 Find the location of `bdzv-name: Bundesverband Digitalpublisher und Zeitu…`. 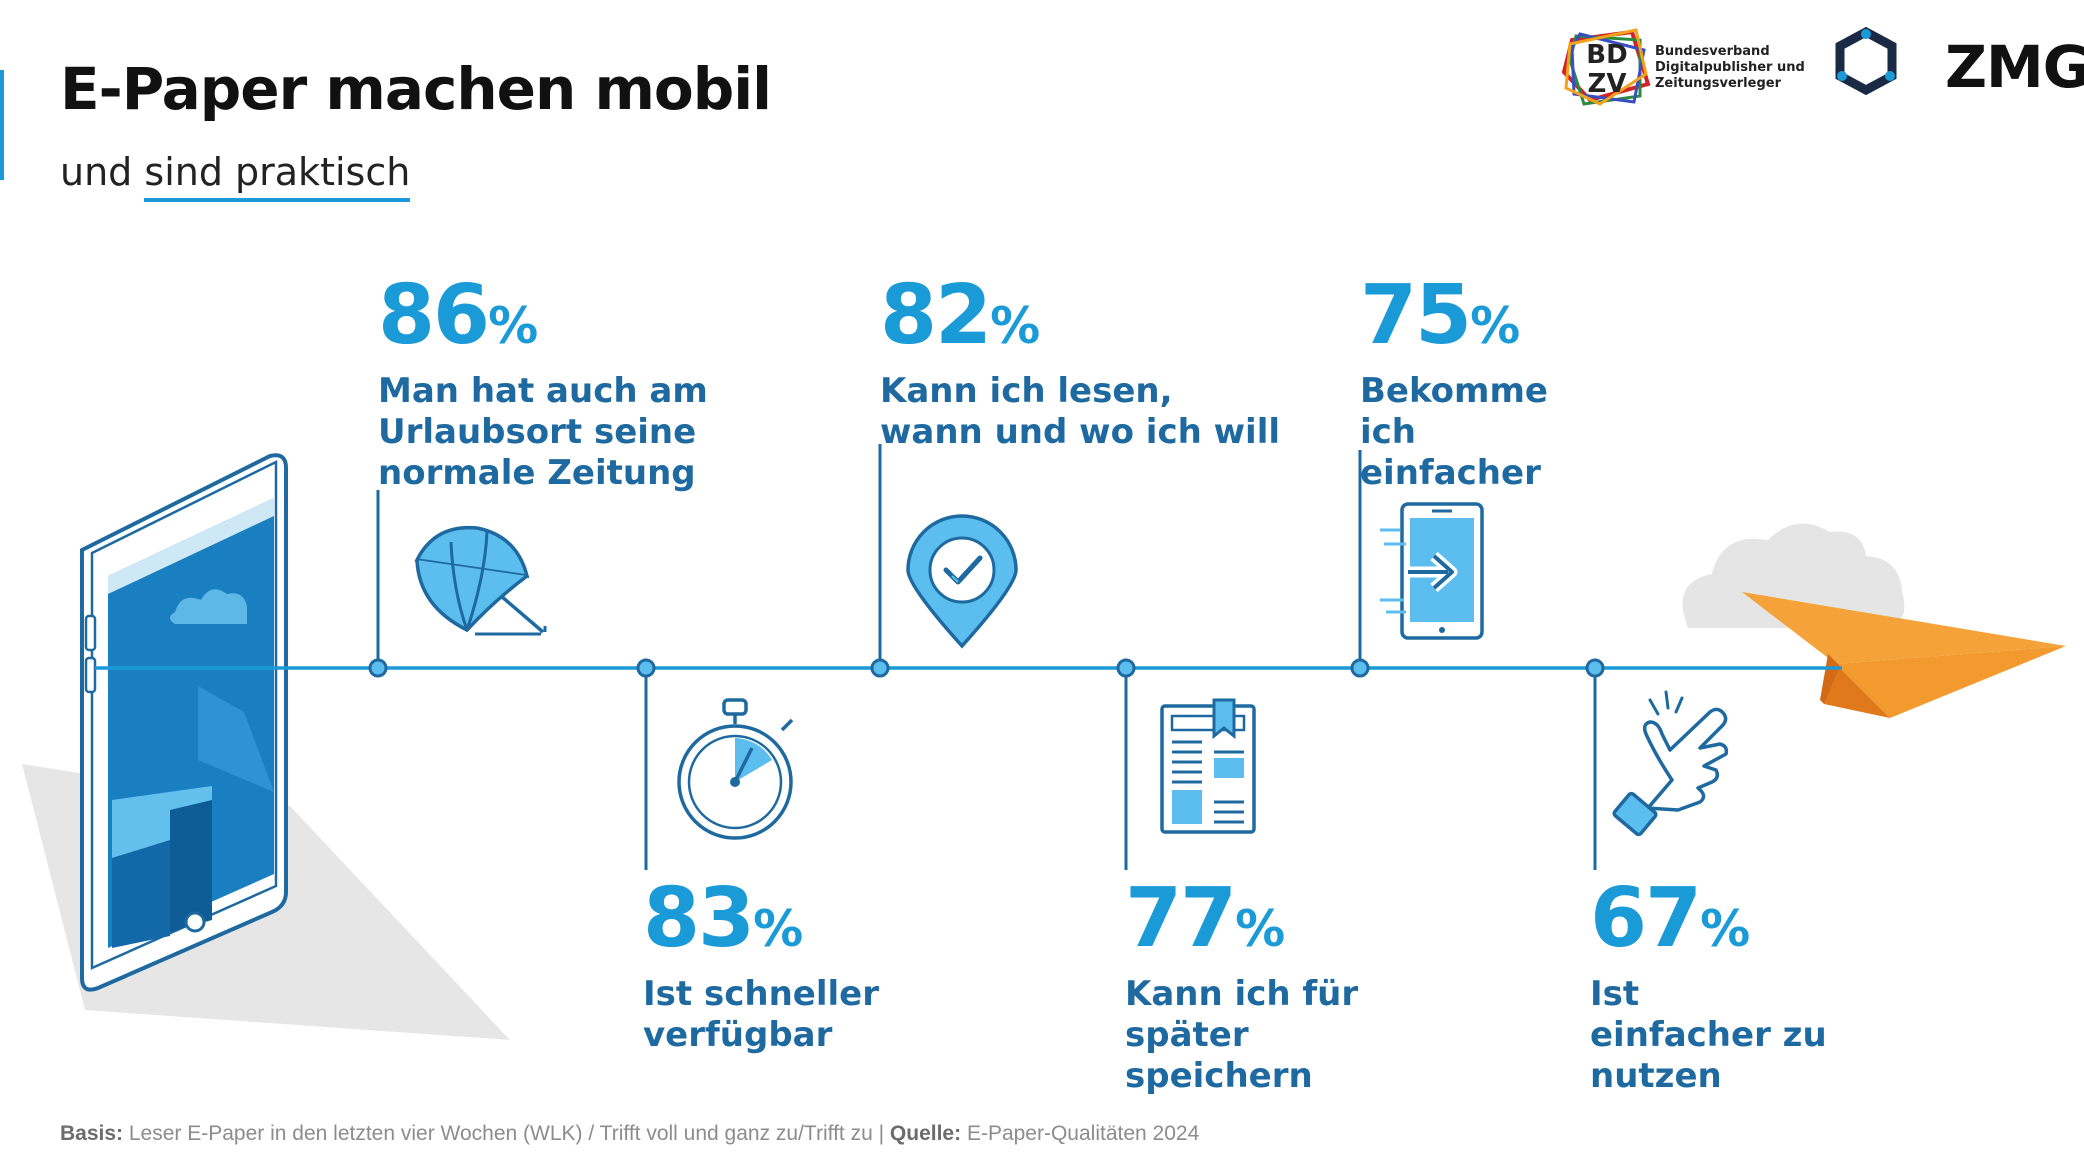

bdzv-name: Bundesverband Digitalpublisher und Zeitu… is located at coordinates (1730, 67).